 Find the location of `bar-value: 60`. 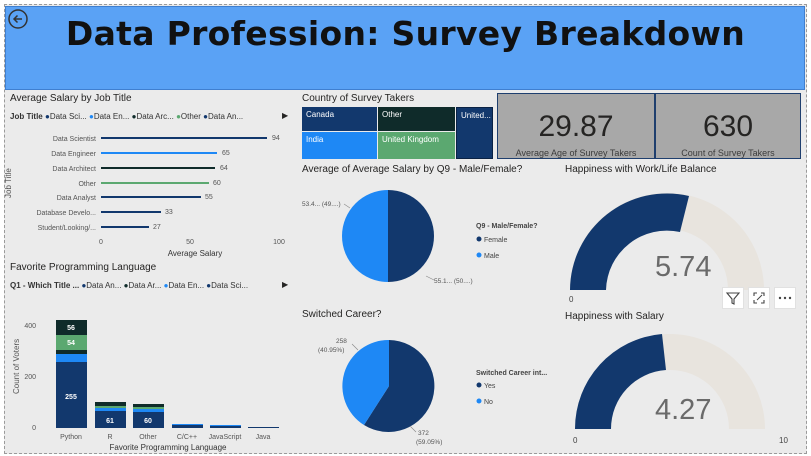

bar-value: 60 is located at coordinates (217, 183).